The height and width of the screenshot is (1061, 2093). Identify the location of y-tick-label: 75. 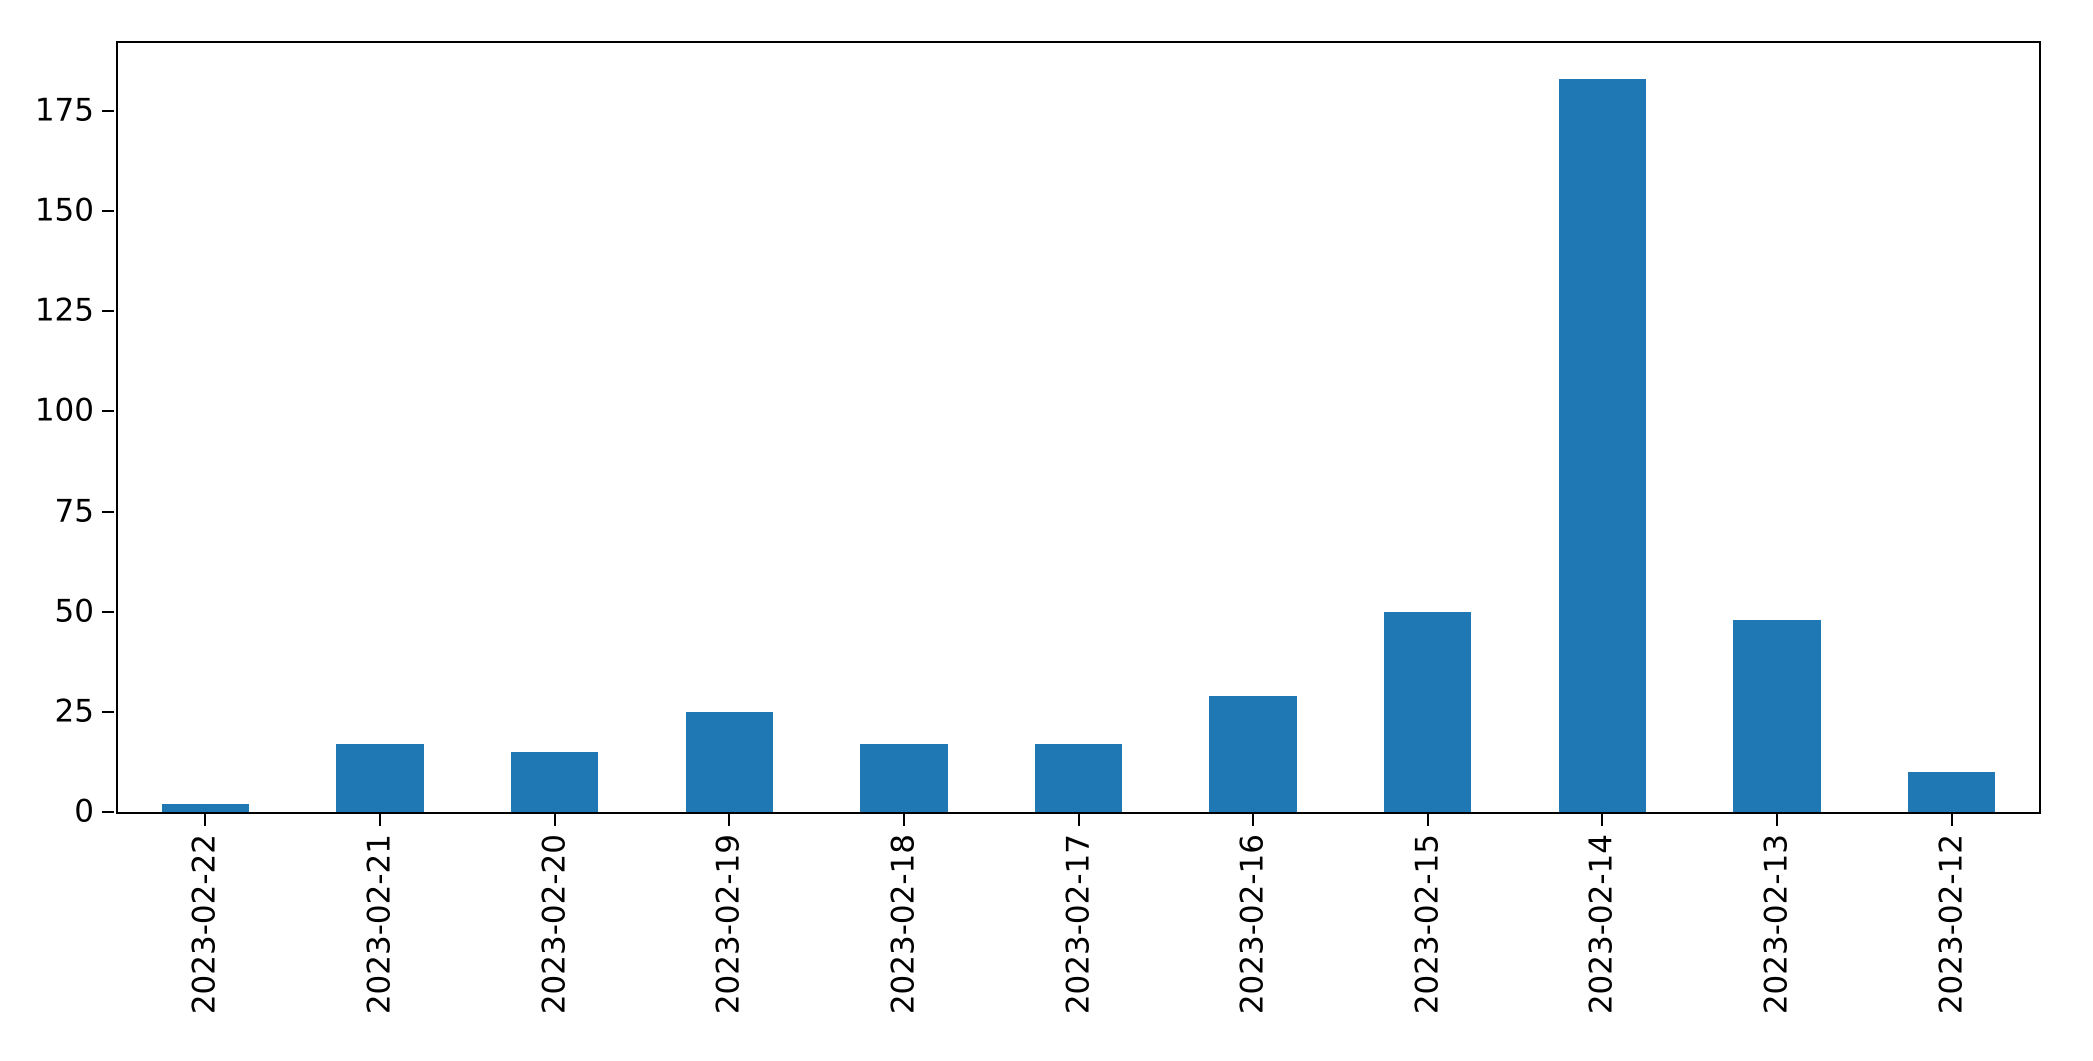
(74, 511).